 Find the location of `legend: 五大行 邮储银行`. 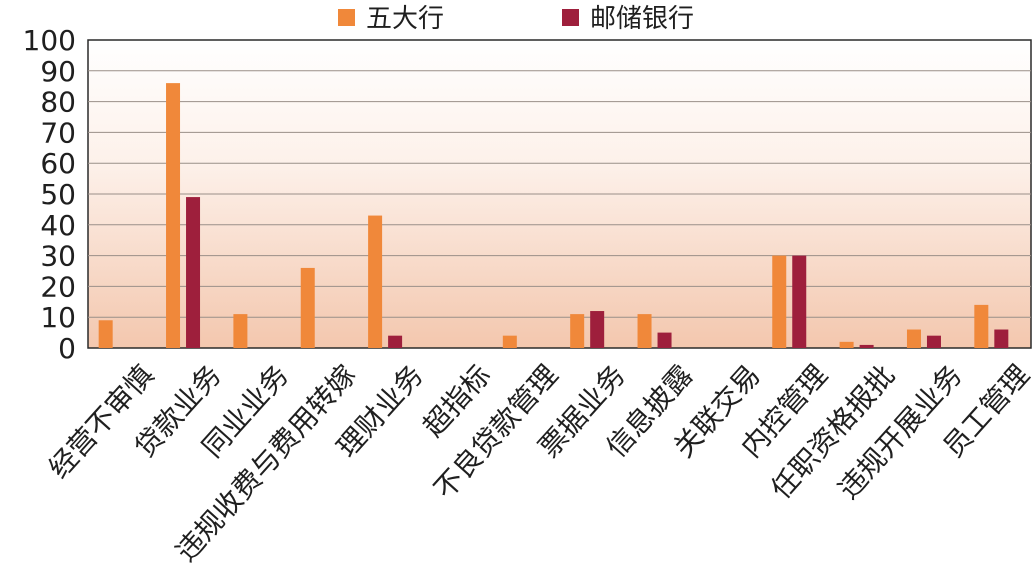

legend: 五大行 邮储银行 is located at coordinates (516, 19).